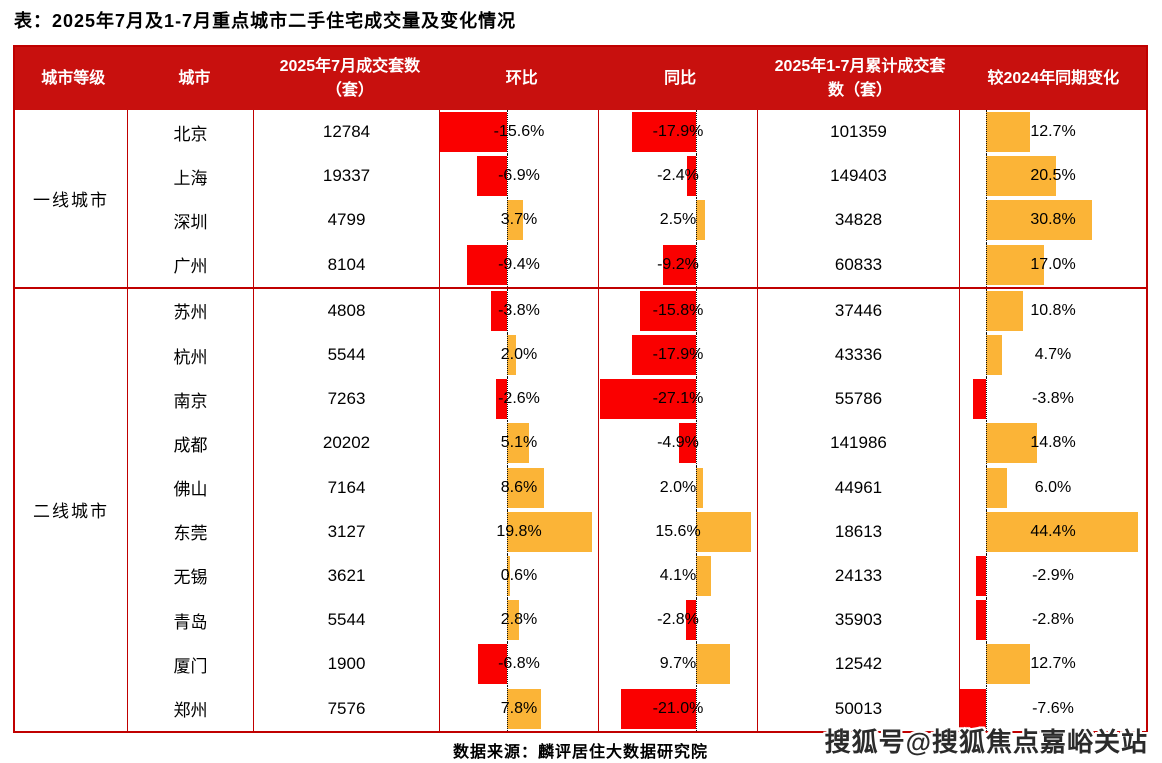 This screenshot has height=763, width=1162. What do you see at coordinates (678, 576) in the screenshot?
I see `yoy-cell: 4.1%` at bounding box center [678, 576].